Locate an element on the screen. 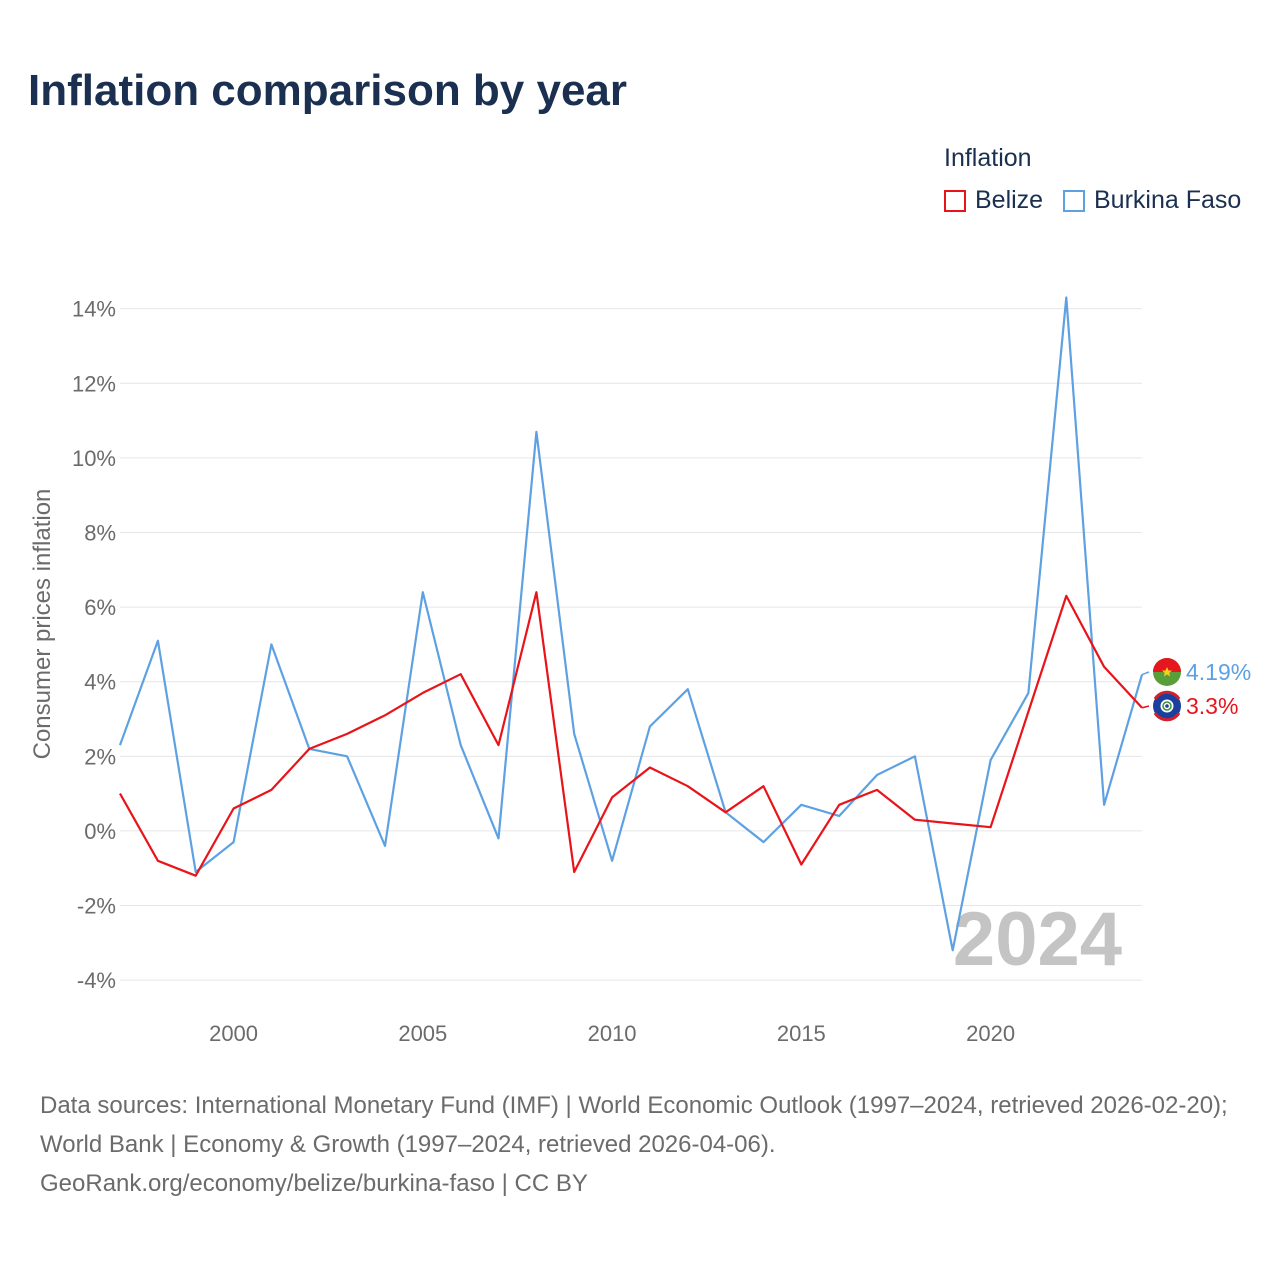 Image resolution: width=1280 pixels, height=1280 pixels. legend-item-burkina-faso: Burkina Faso is located at coordinates (1152, 200).